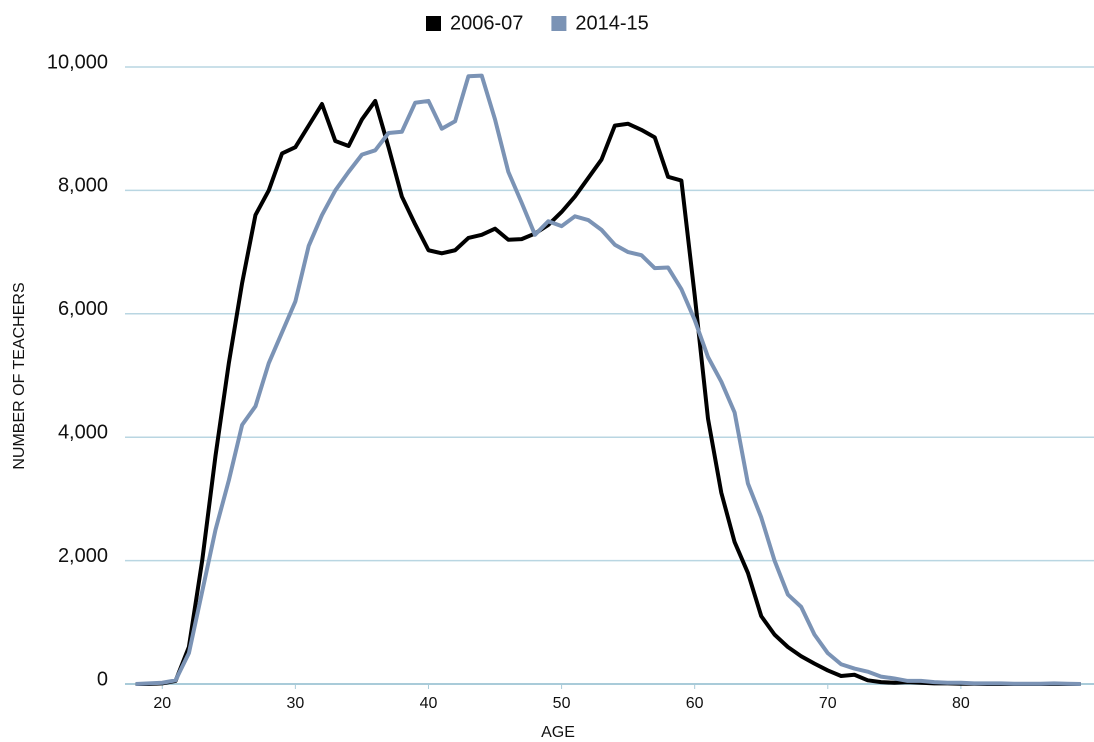 The height and width of the screenshot is (742, 1094). What do you see at coordinates (828, 703) in the screenshot?
I see `x-tick-label: 70` at bounding box center [828, 703].